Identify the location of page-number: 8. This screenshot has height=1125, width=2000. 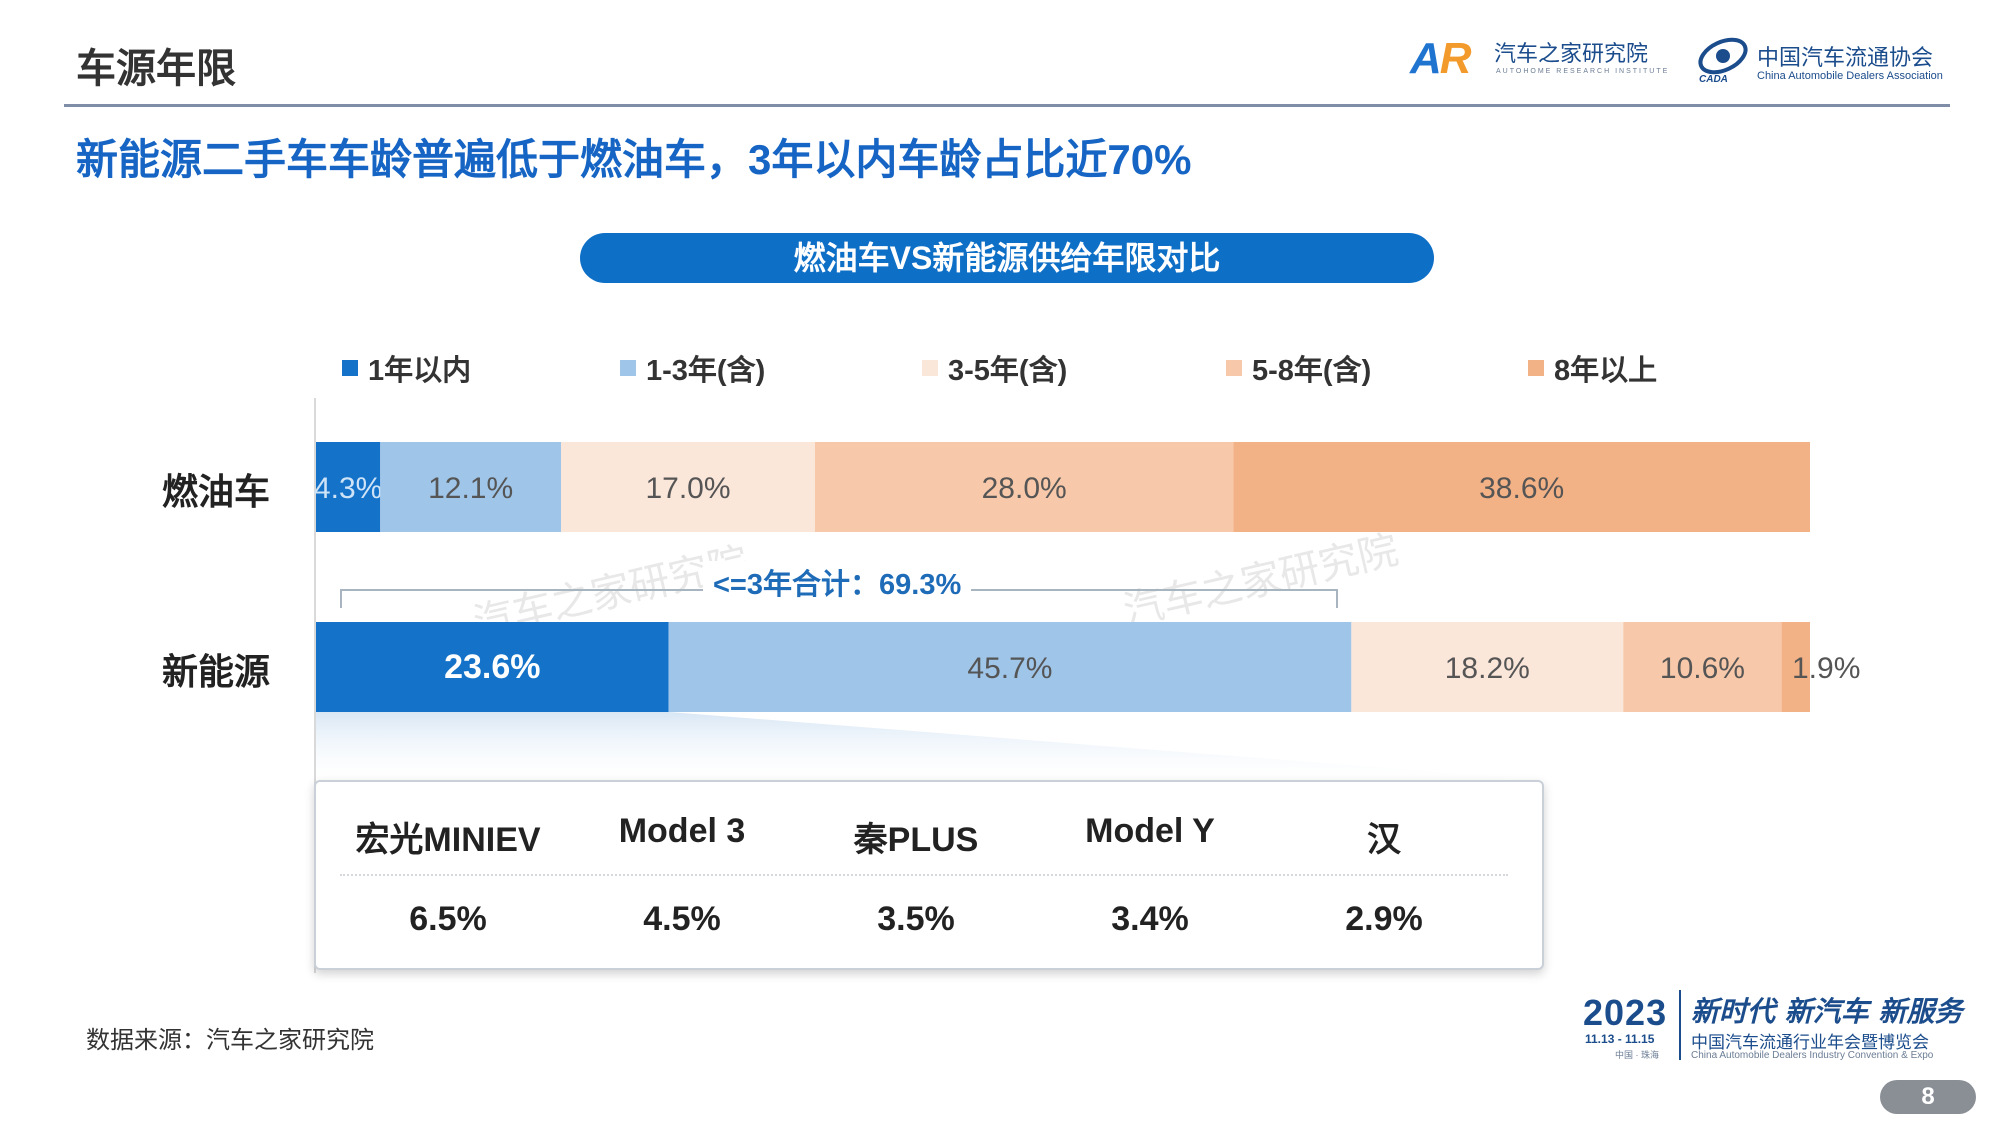
(1928, 1097).